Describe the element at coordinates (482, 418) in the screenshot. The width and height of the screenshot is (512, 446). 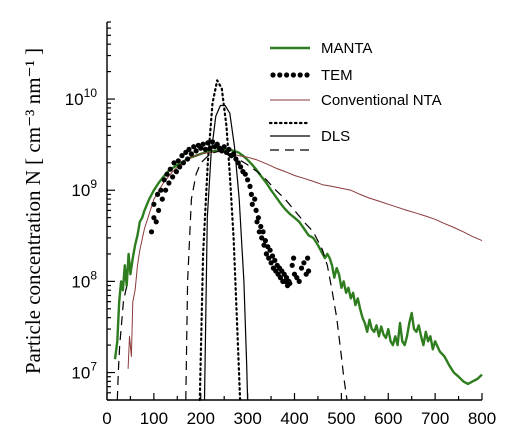
I see `x-tick-label: 800` at that location.